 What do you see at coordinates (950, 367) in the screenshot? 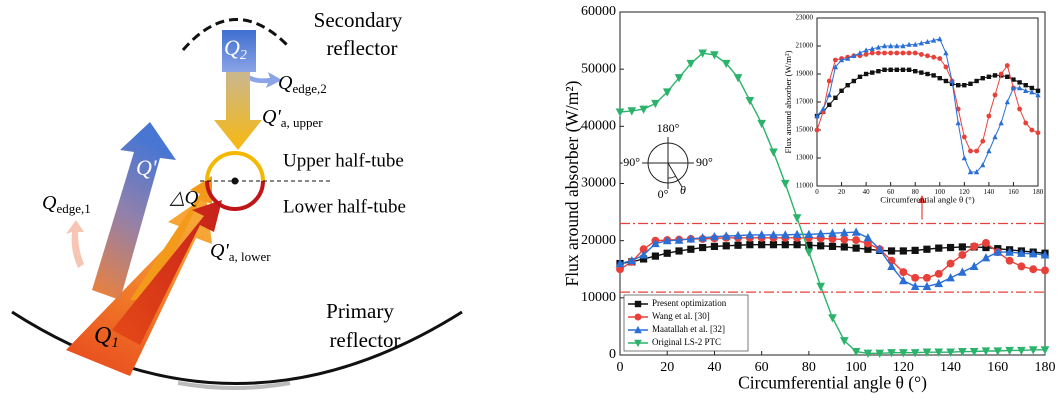
I see `x-tick-label: 140` at bounding box center [950, 367].